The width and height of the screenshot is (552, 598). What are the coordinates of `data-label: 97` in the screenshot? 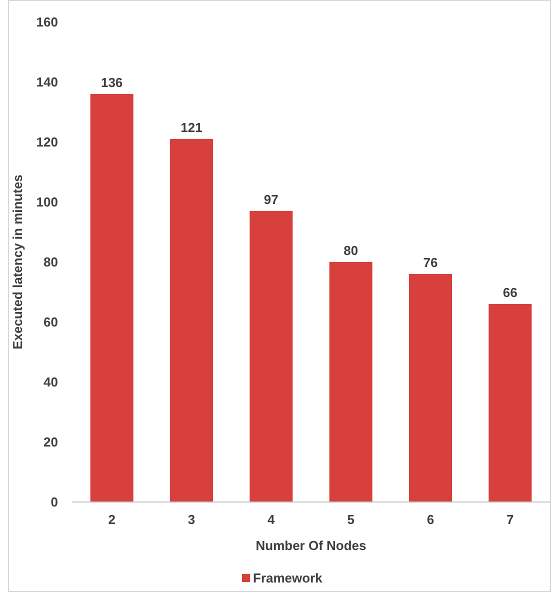 It's located at (271, 199).